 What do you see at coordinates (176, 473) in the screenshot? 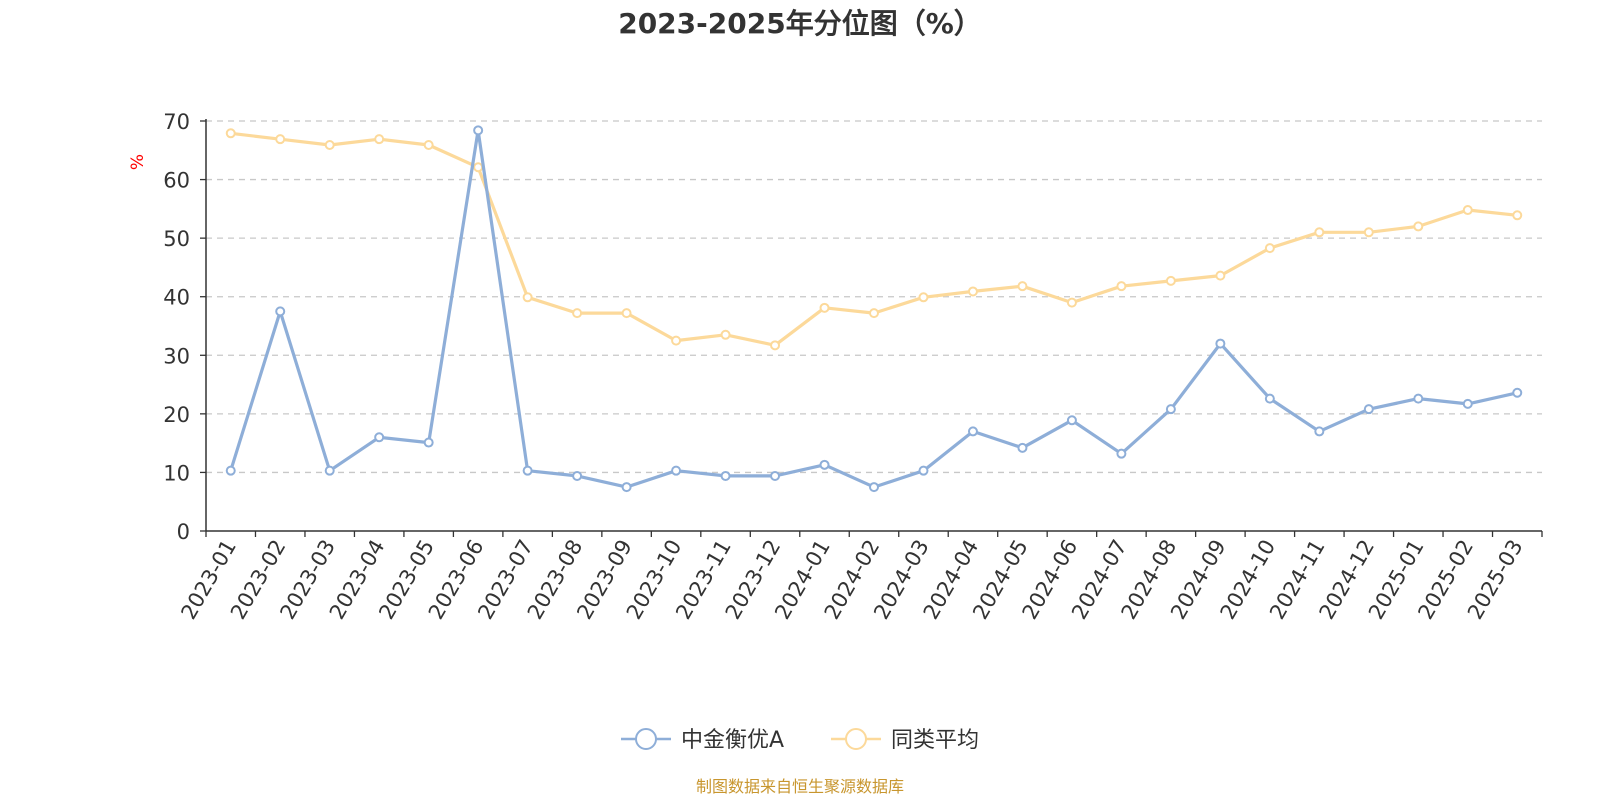
I see `y-tick-label: 10` at bounding box center [176, 473].